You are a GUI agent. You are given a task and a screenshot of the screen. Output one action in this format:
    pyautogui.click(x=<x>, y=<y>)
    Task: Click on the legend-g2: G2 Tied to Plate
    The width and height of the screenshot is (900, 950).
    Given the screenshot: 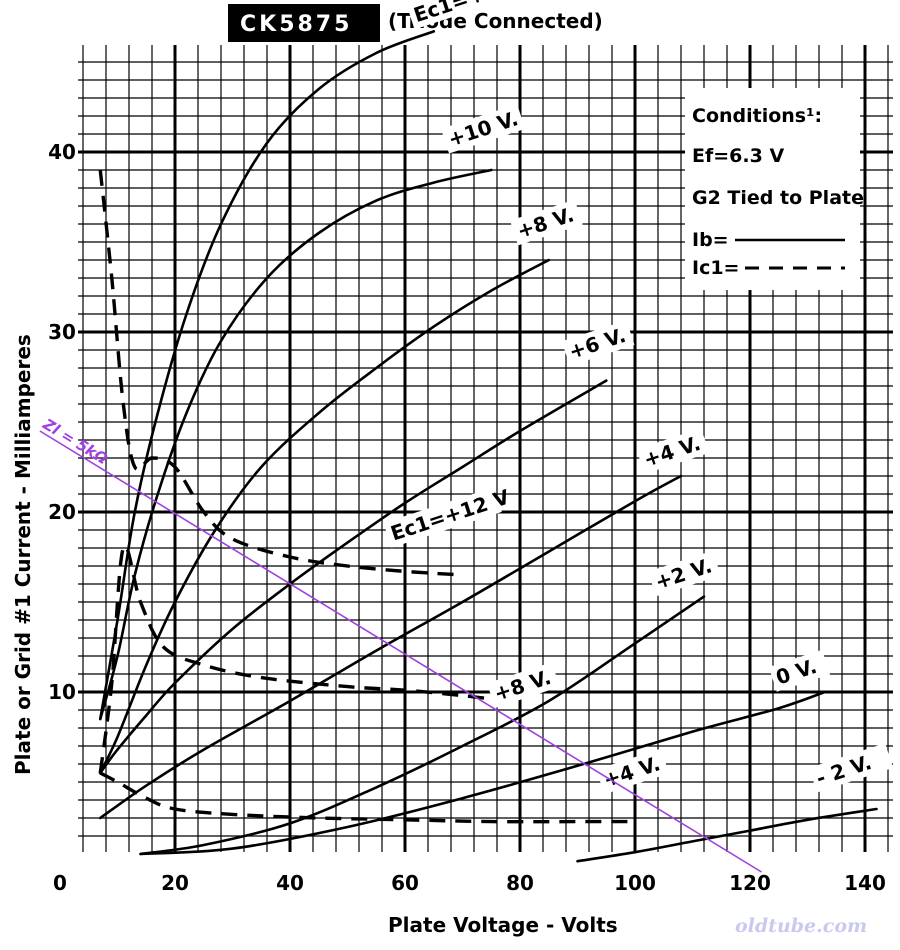 What is the action you would take?
    pyautogui.click(x=778, y=198)
    